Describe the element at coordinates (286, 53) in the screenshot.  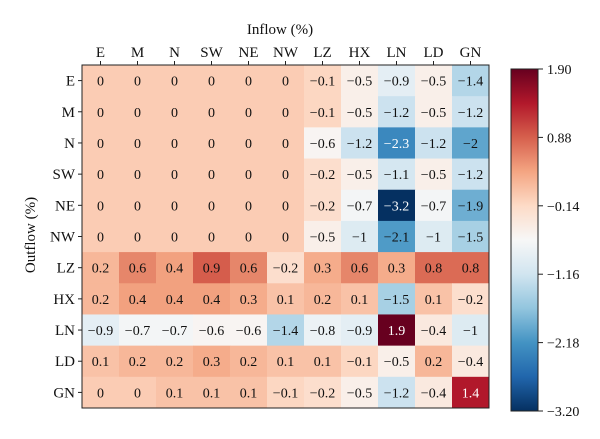
I see `column-label: NW` at that location.